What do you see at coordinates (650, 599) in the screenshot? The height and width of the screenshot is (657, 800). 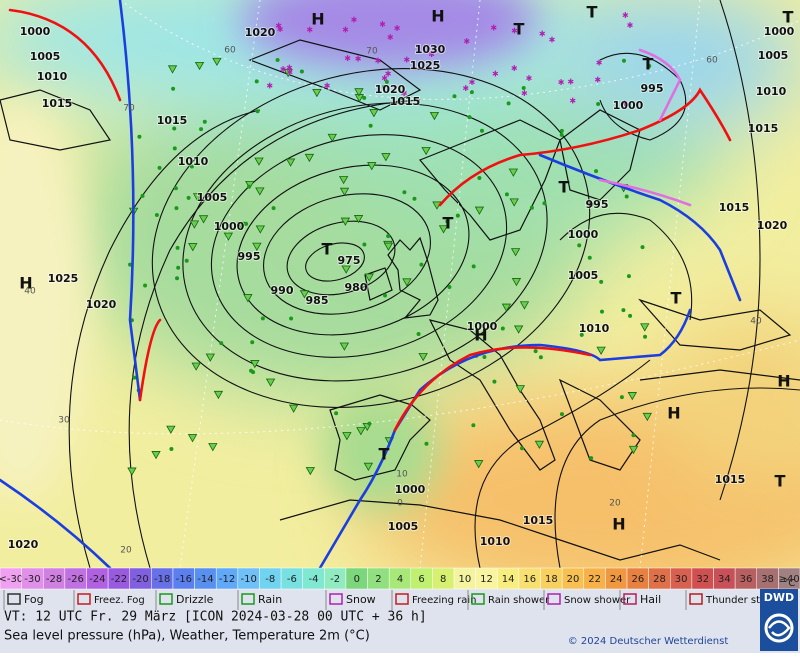 I see `legend-label: Hail` at bounding box center [650, 599].